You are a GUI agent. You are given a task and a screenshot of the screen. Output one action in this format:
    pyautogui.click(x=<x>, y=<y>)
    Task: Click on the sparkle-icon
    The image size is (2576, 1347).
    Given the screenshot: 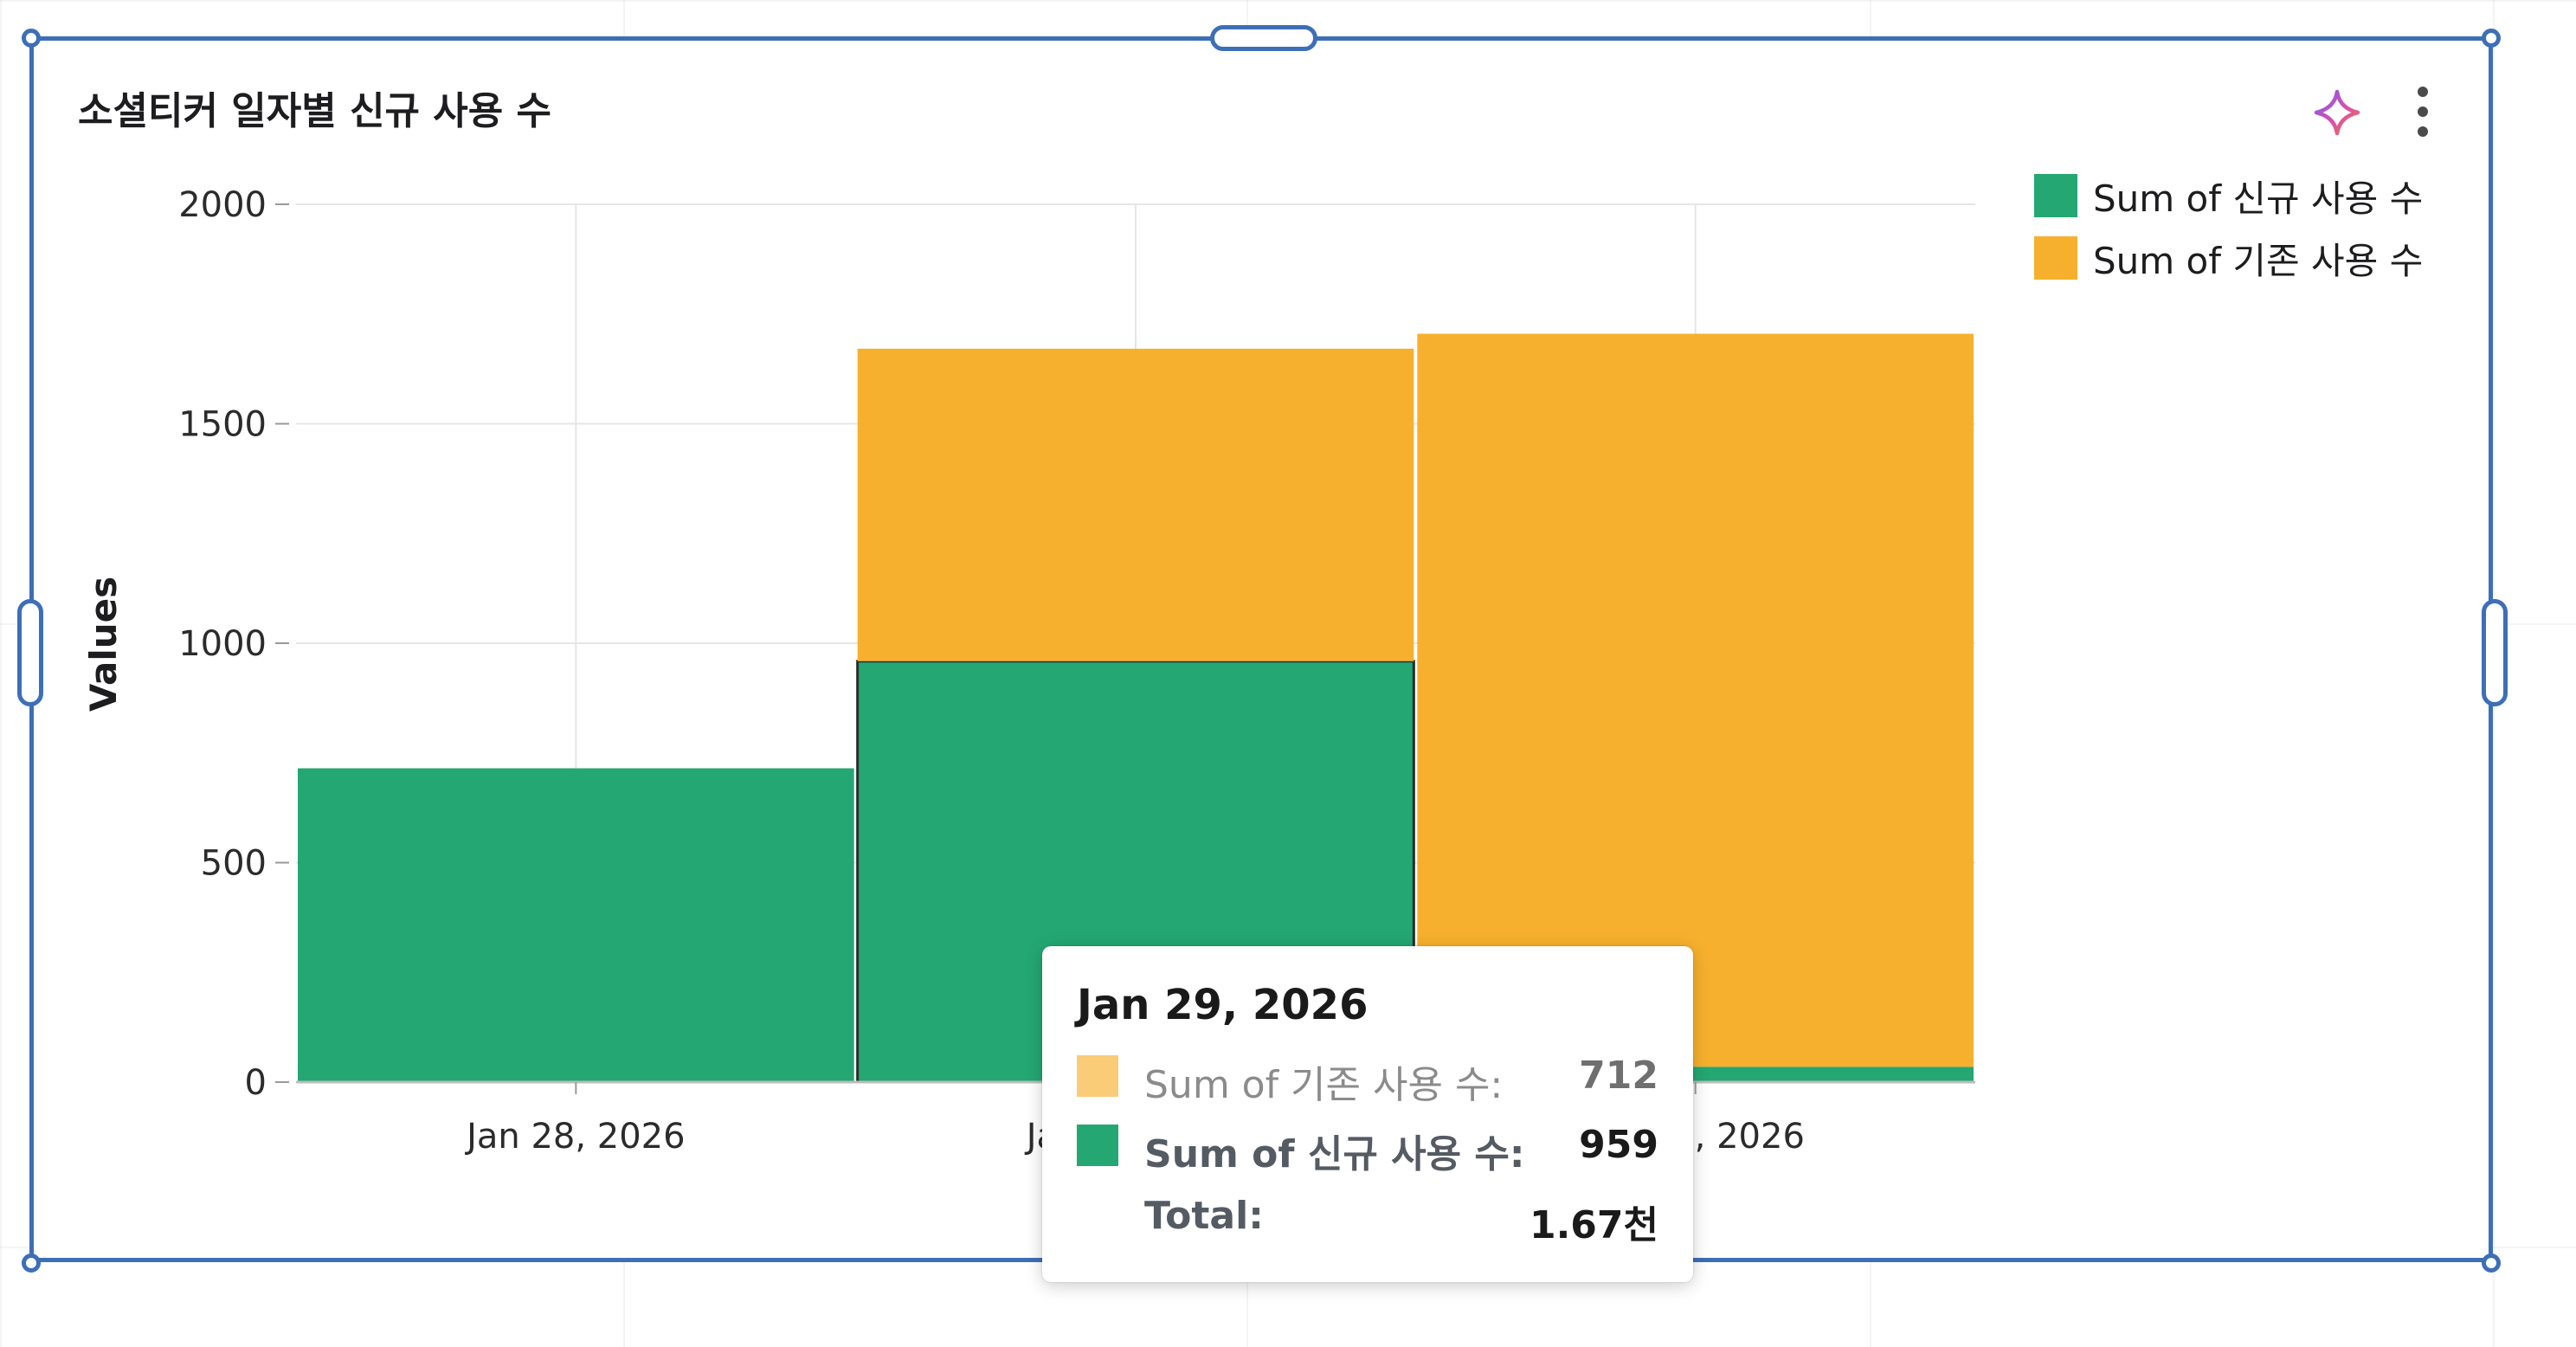 What is the action you would take?
    pyautogui.click(x=2337, y=112)
    